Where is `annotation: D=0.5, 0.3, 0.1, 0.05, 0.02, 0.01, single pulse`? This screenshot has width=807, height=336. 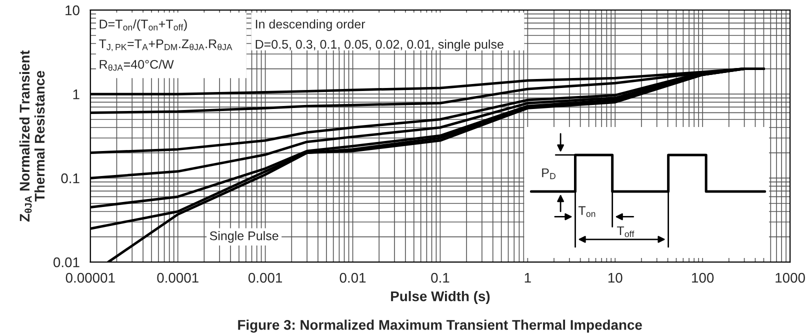 annotation: D=0.5, 0.3, 0.1, 0.05, 0.02, 0.01, single pulse is located at coordinates (380, 46).